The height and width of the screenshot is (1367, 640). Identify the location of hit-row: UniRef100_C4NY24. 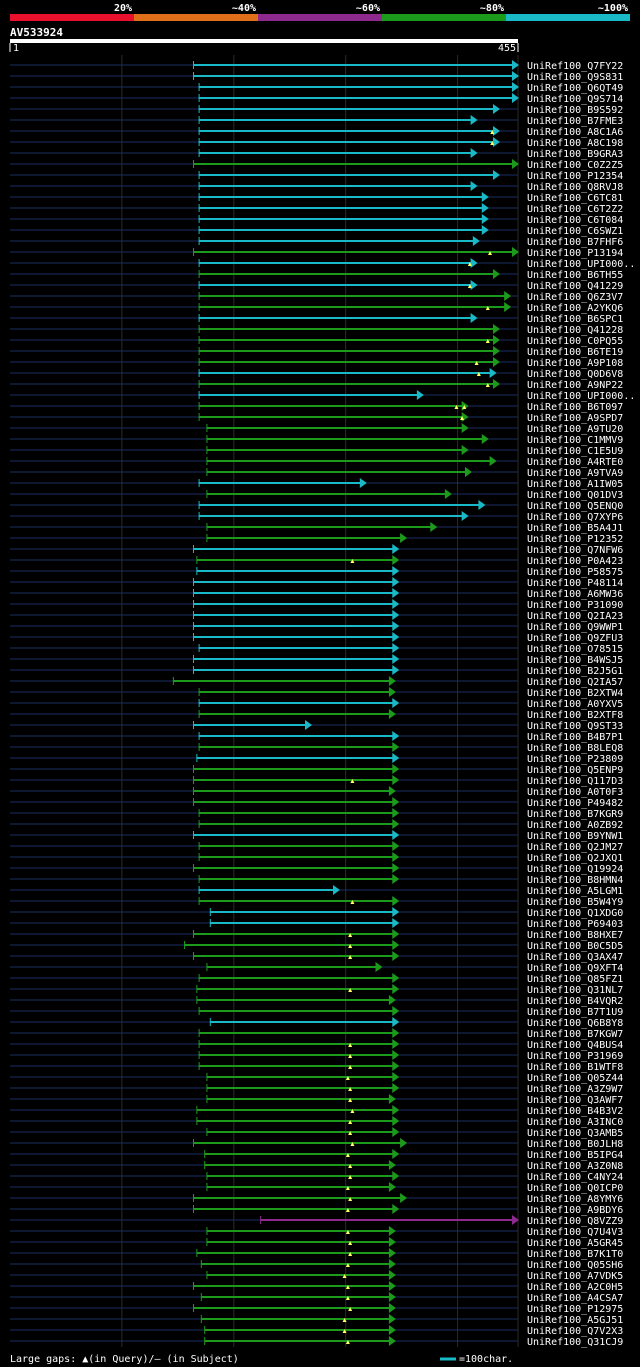
(316, 1177).